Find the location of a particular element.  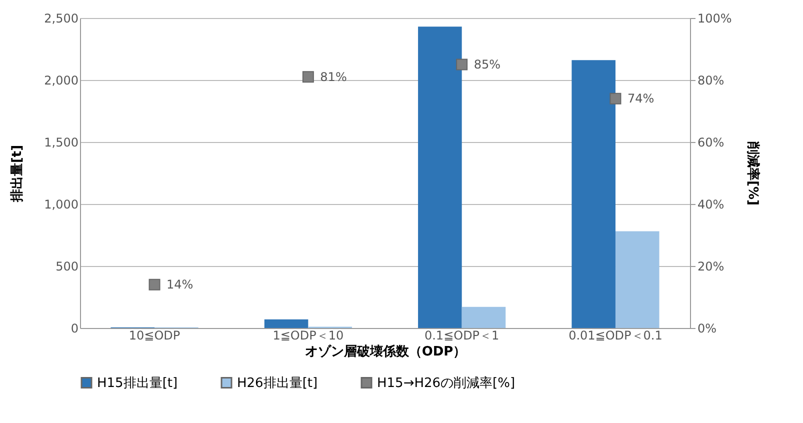

legend-label: H26排出量[t] is located at coordinates (277, 383).